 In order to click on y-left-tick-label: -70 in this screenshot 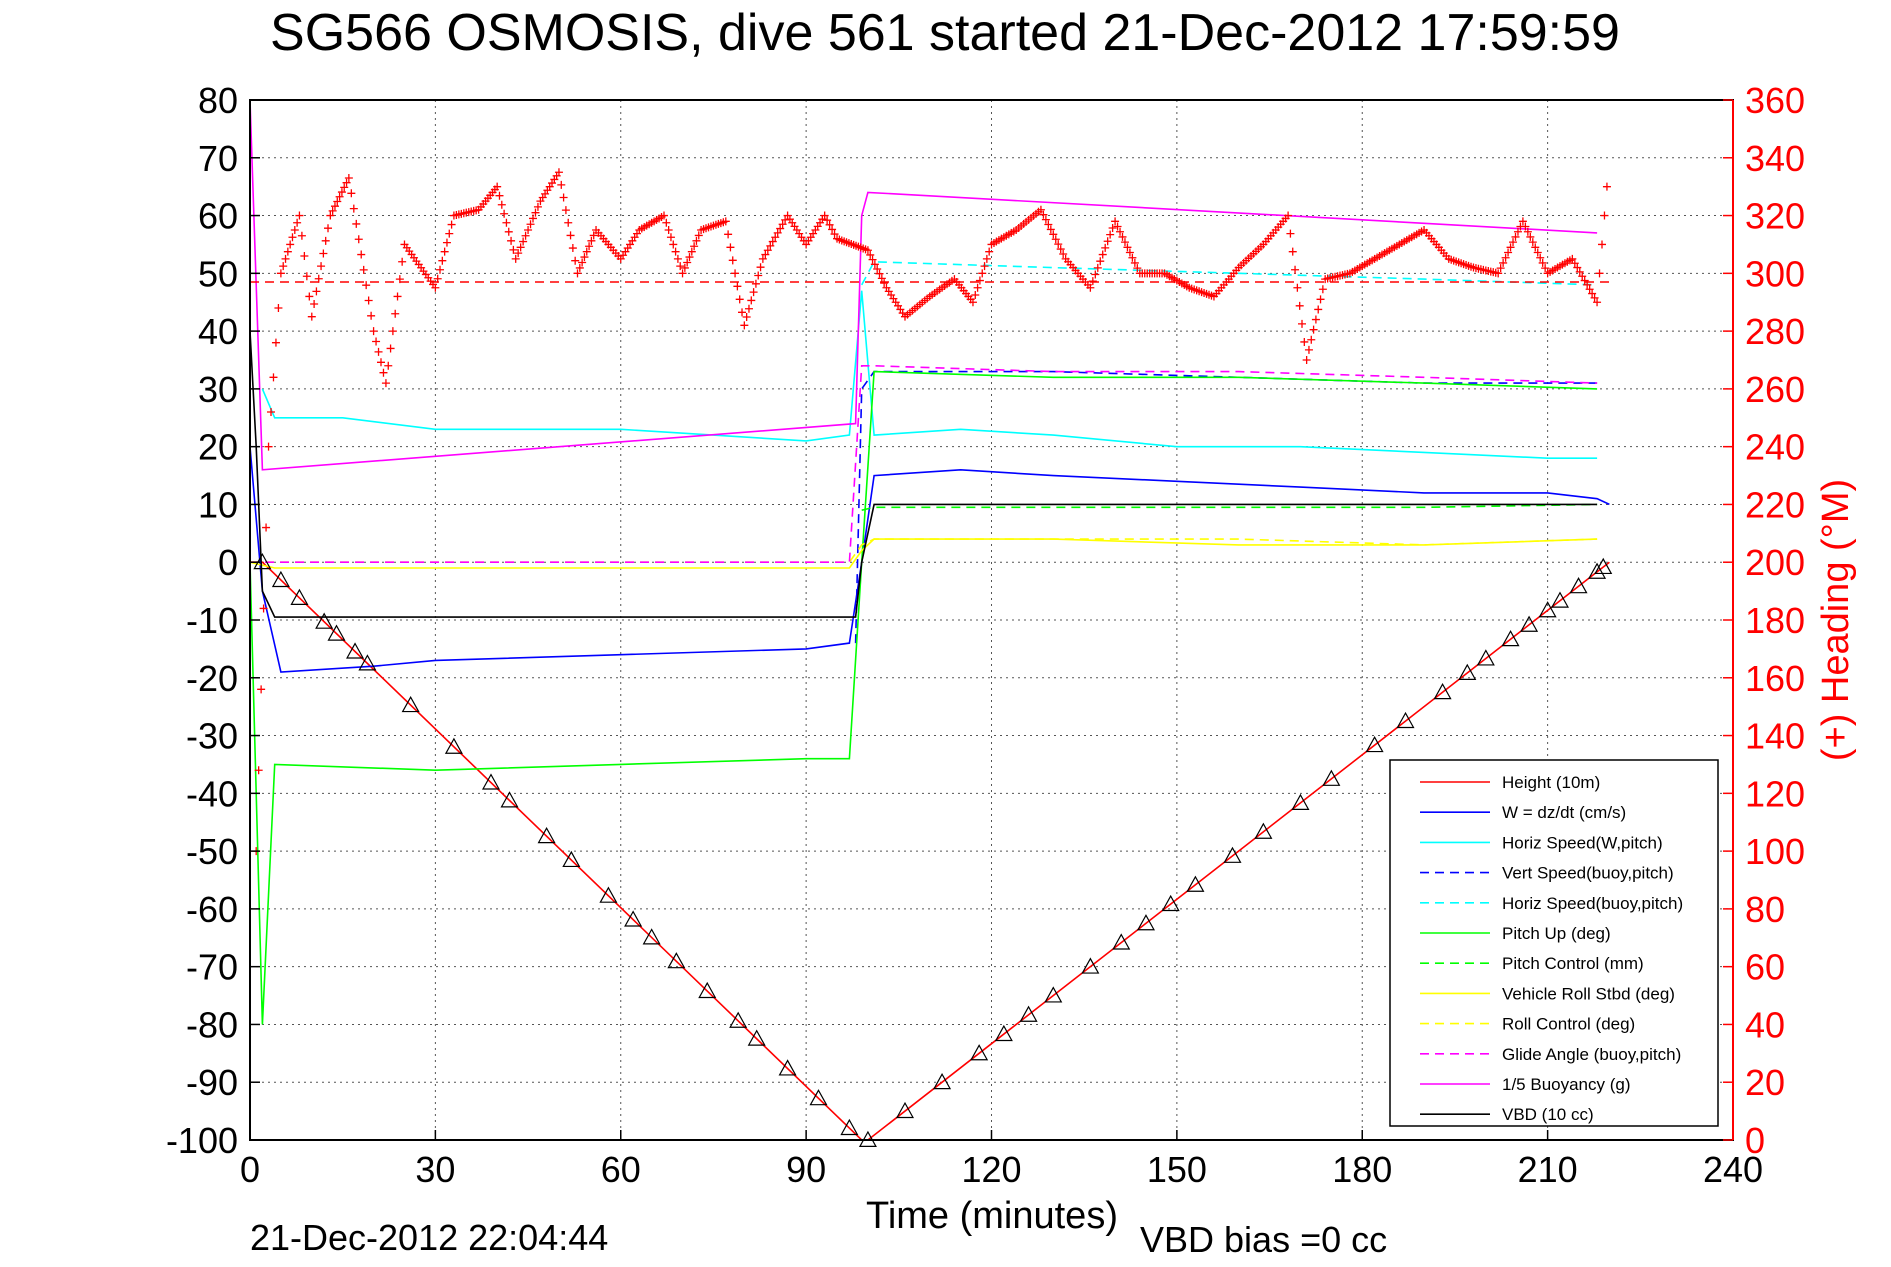, I will do `click(212, 967)`.